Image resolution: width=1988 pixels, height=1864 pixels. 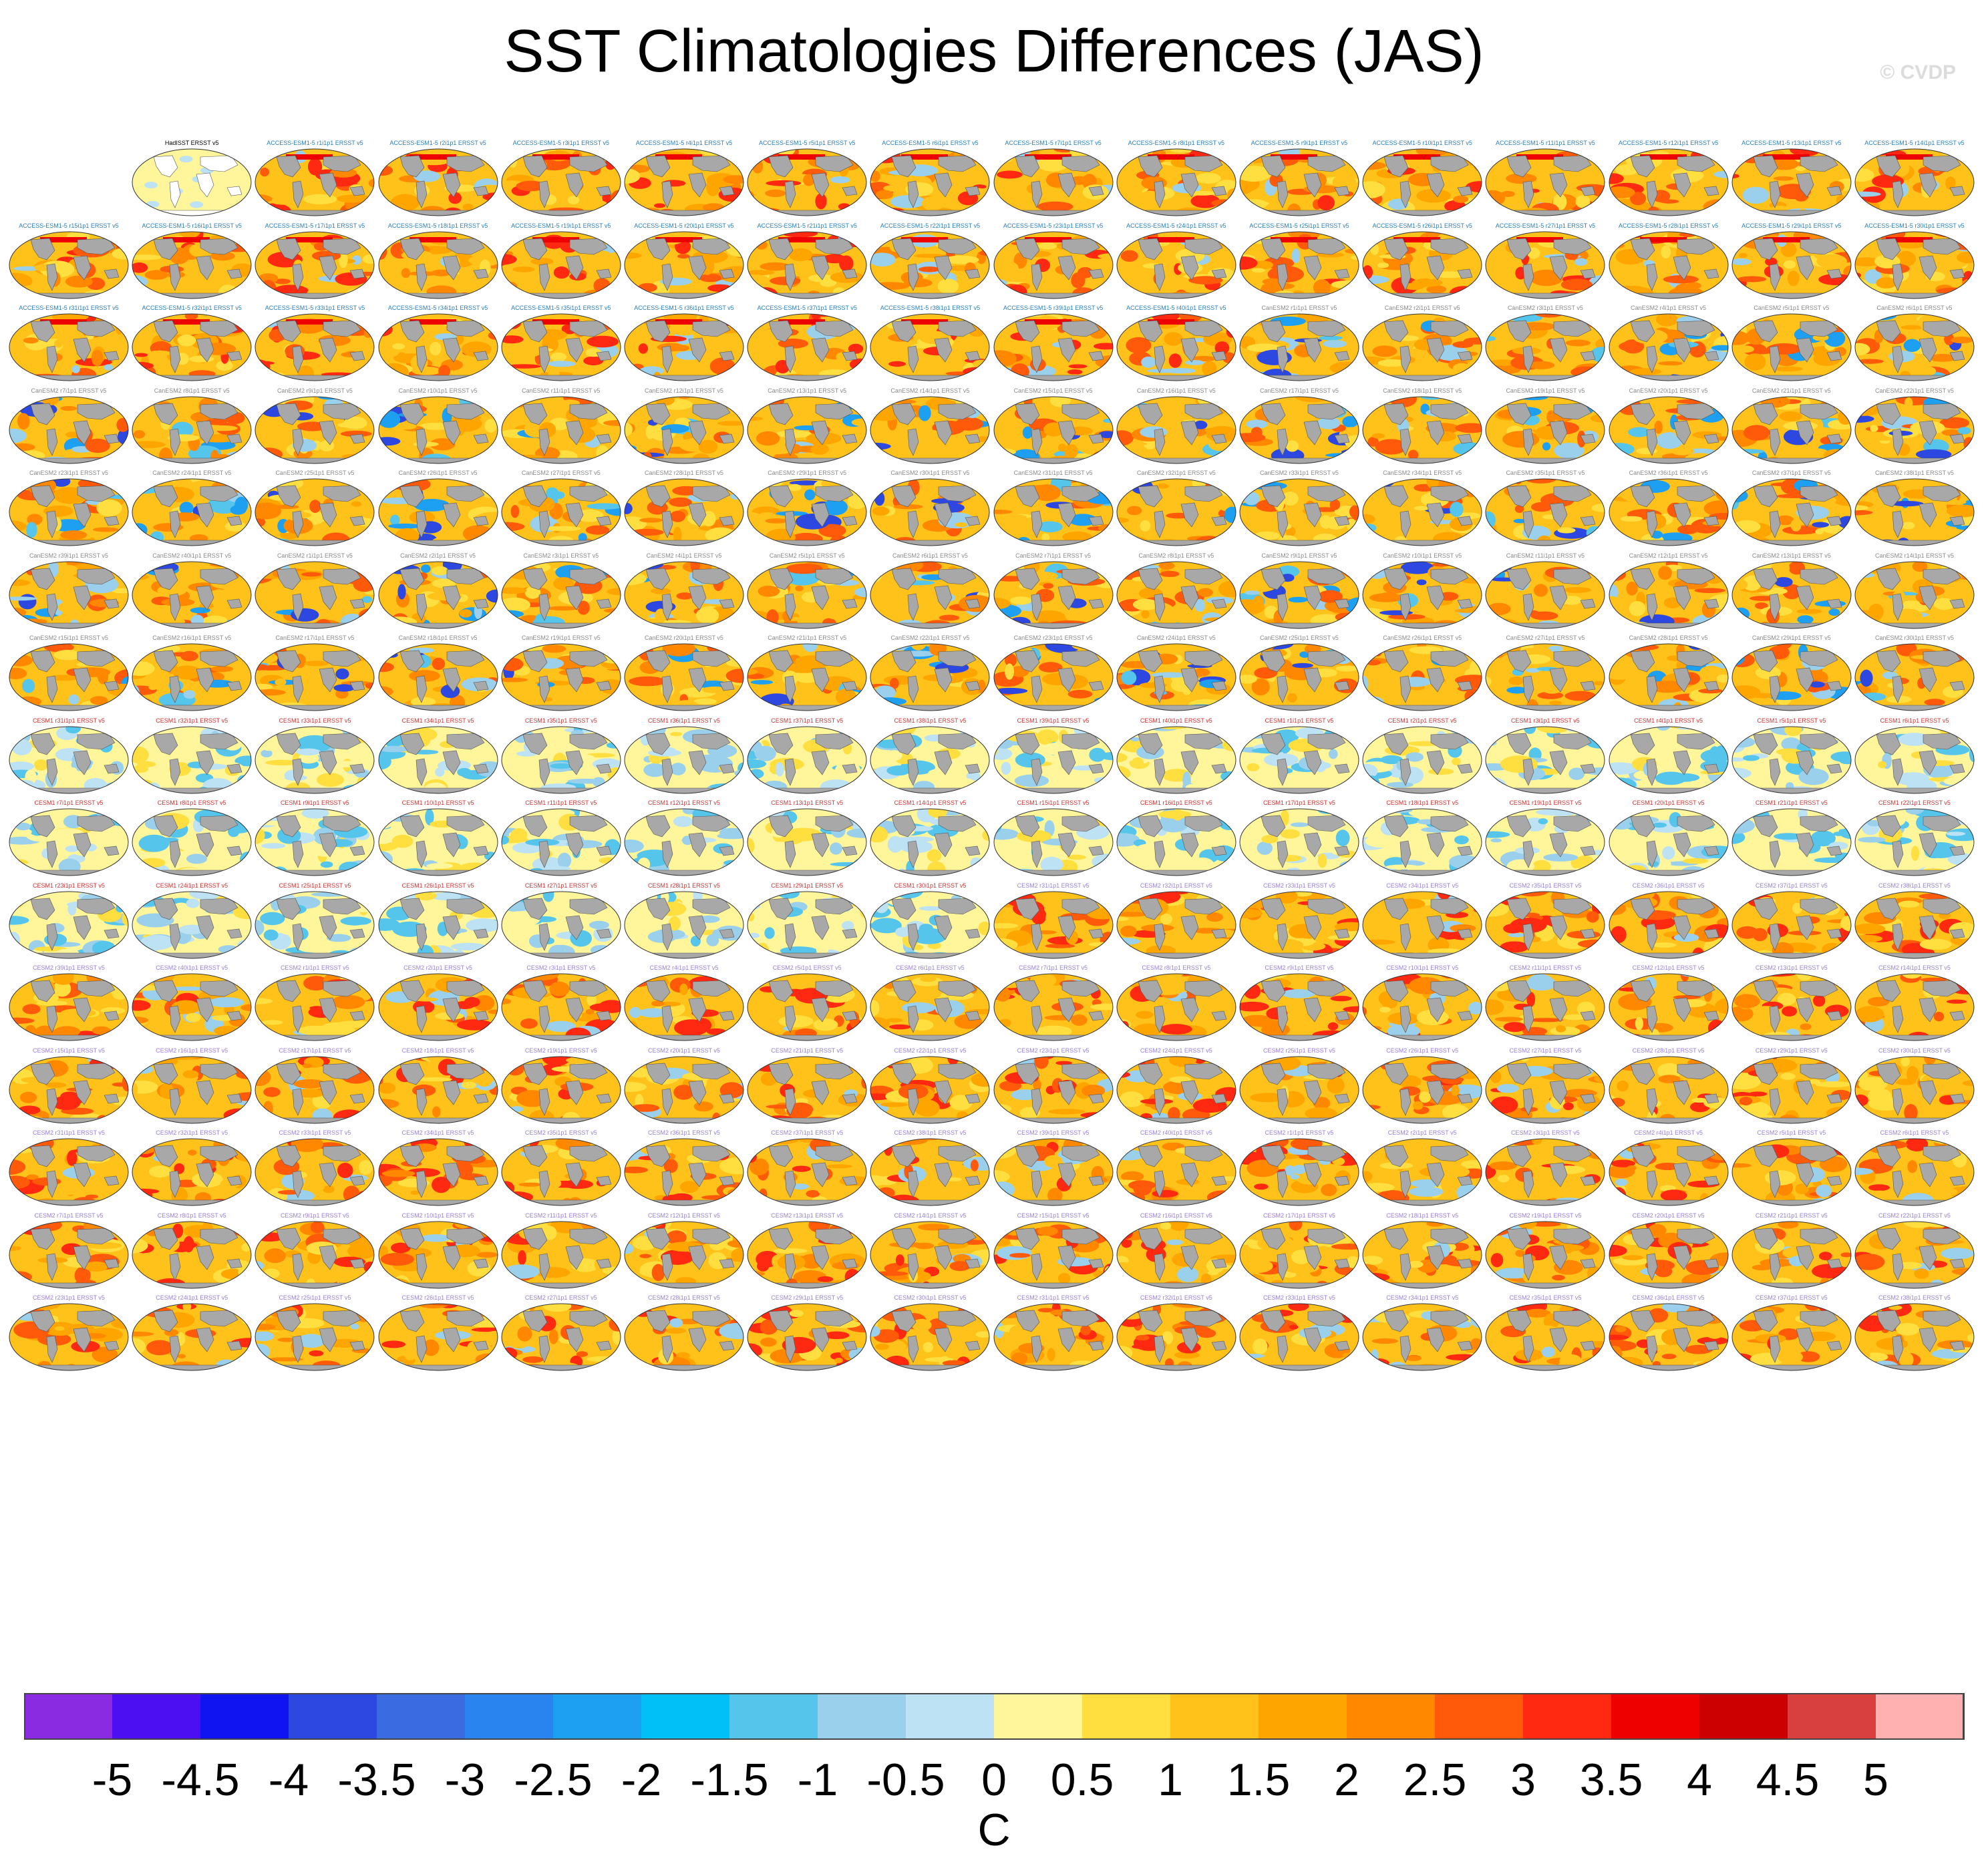 I want to click on panel-label: CESM1 r30i1p1 ERSST v5, so click(x=930, y=885).